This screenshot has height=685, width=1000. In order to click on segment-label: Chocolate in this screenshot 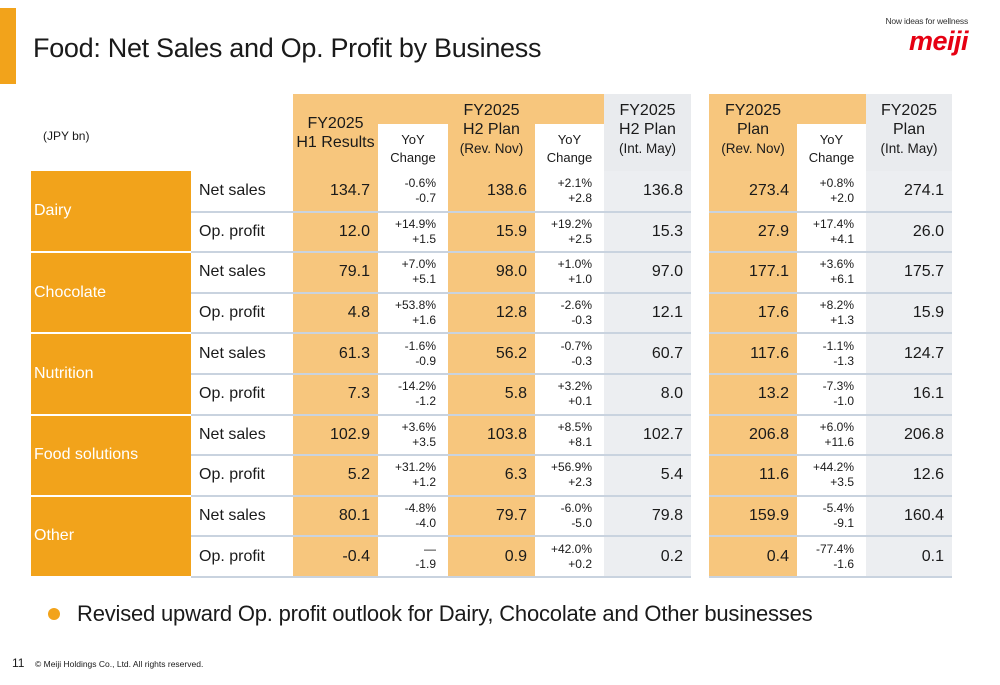, I will do `click(111, 293)`.